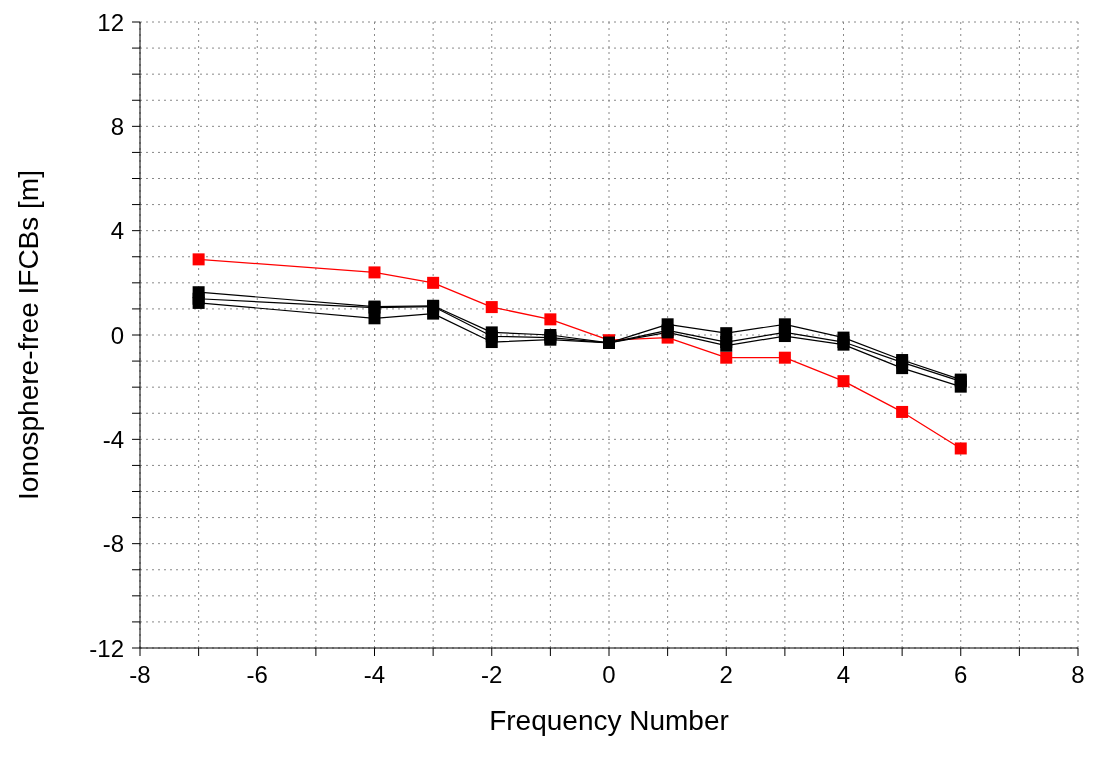 The image size is (1107, 782). Describe the element at coordinates (113, 439) in the screenshot. I see `y-tick-label: -4` at that location.